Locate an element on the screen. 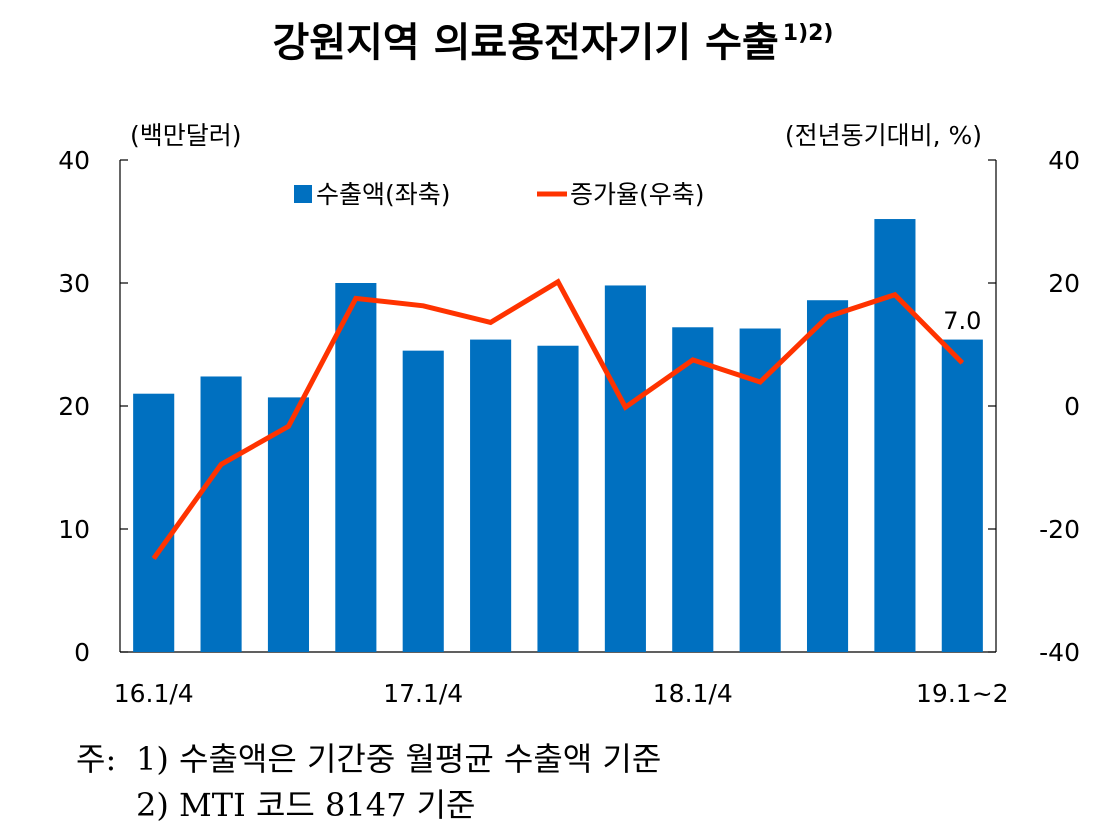  footnote-1-text: 수출액은 기간중 월평균 수출액 기준 is located at coordinates (420, 759).